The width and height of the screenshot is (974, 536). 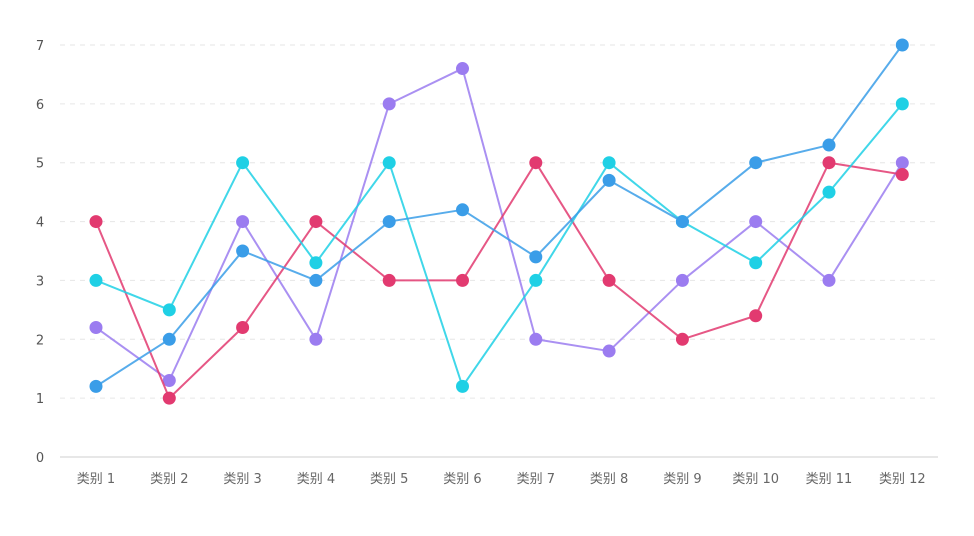 I want to click on x-tick-label: 类别 3, so click(x=242, y=479).